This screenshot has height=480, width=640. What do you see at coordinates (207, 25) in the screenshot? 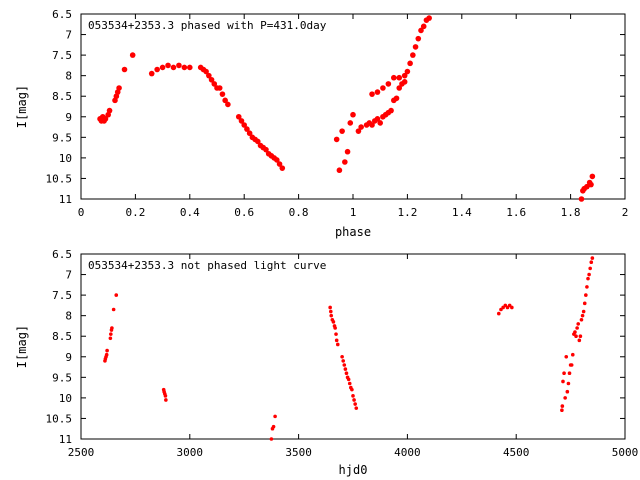
I see `chart-title: 053534+2353.3 phased with P=431.0day` at bounding box center [207, 25].